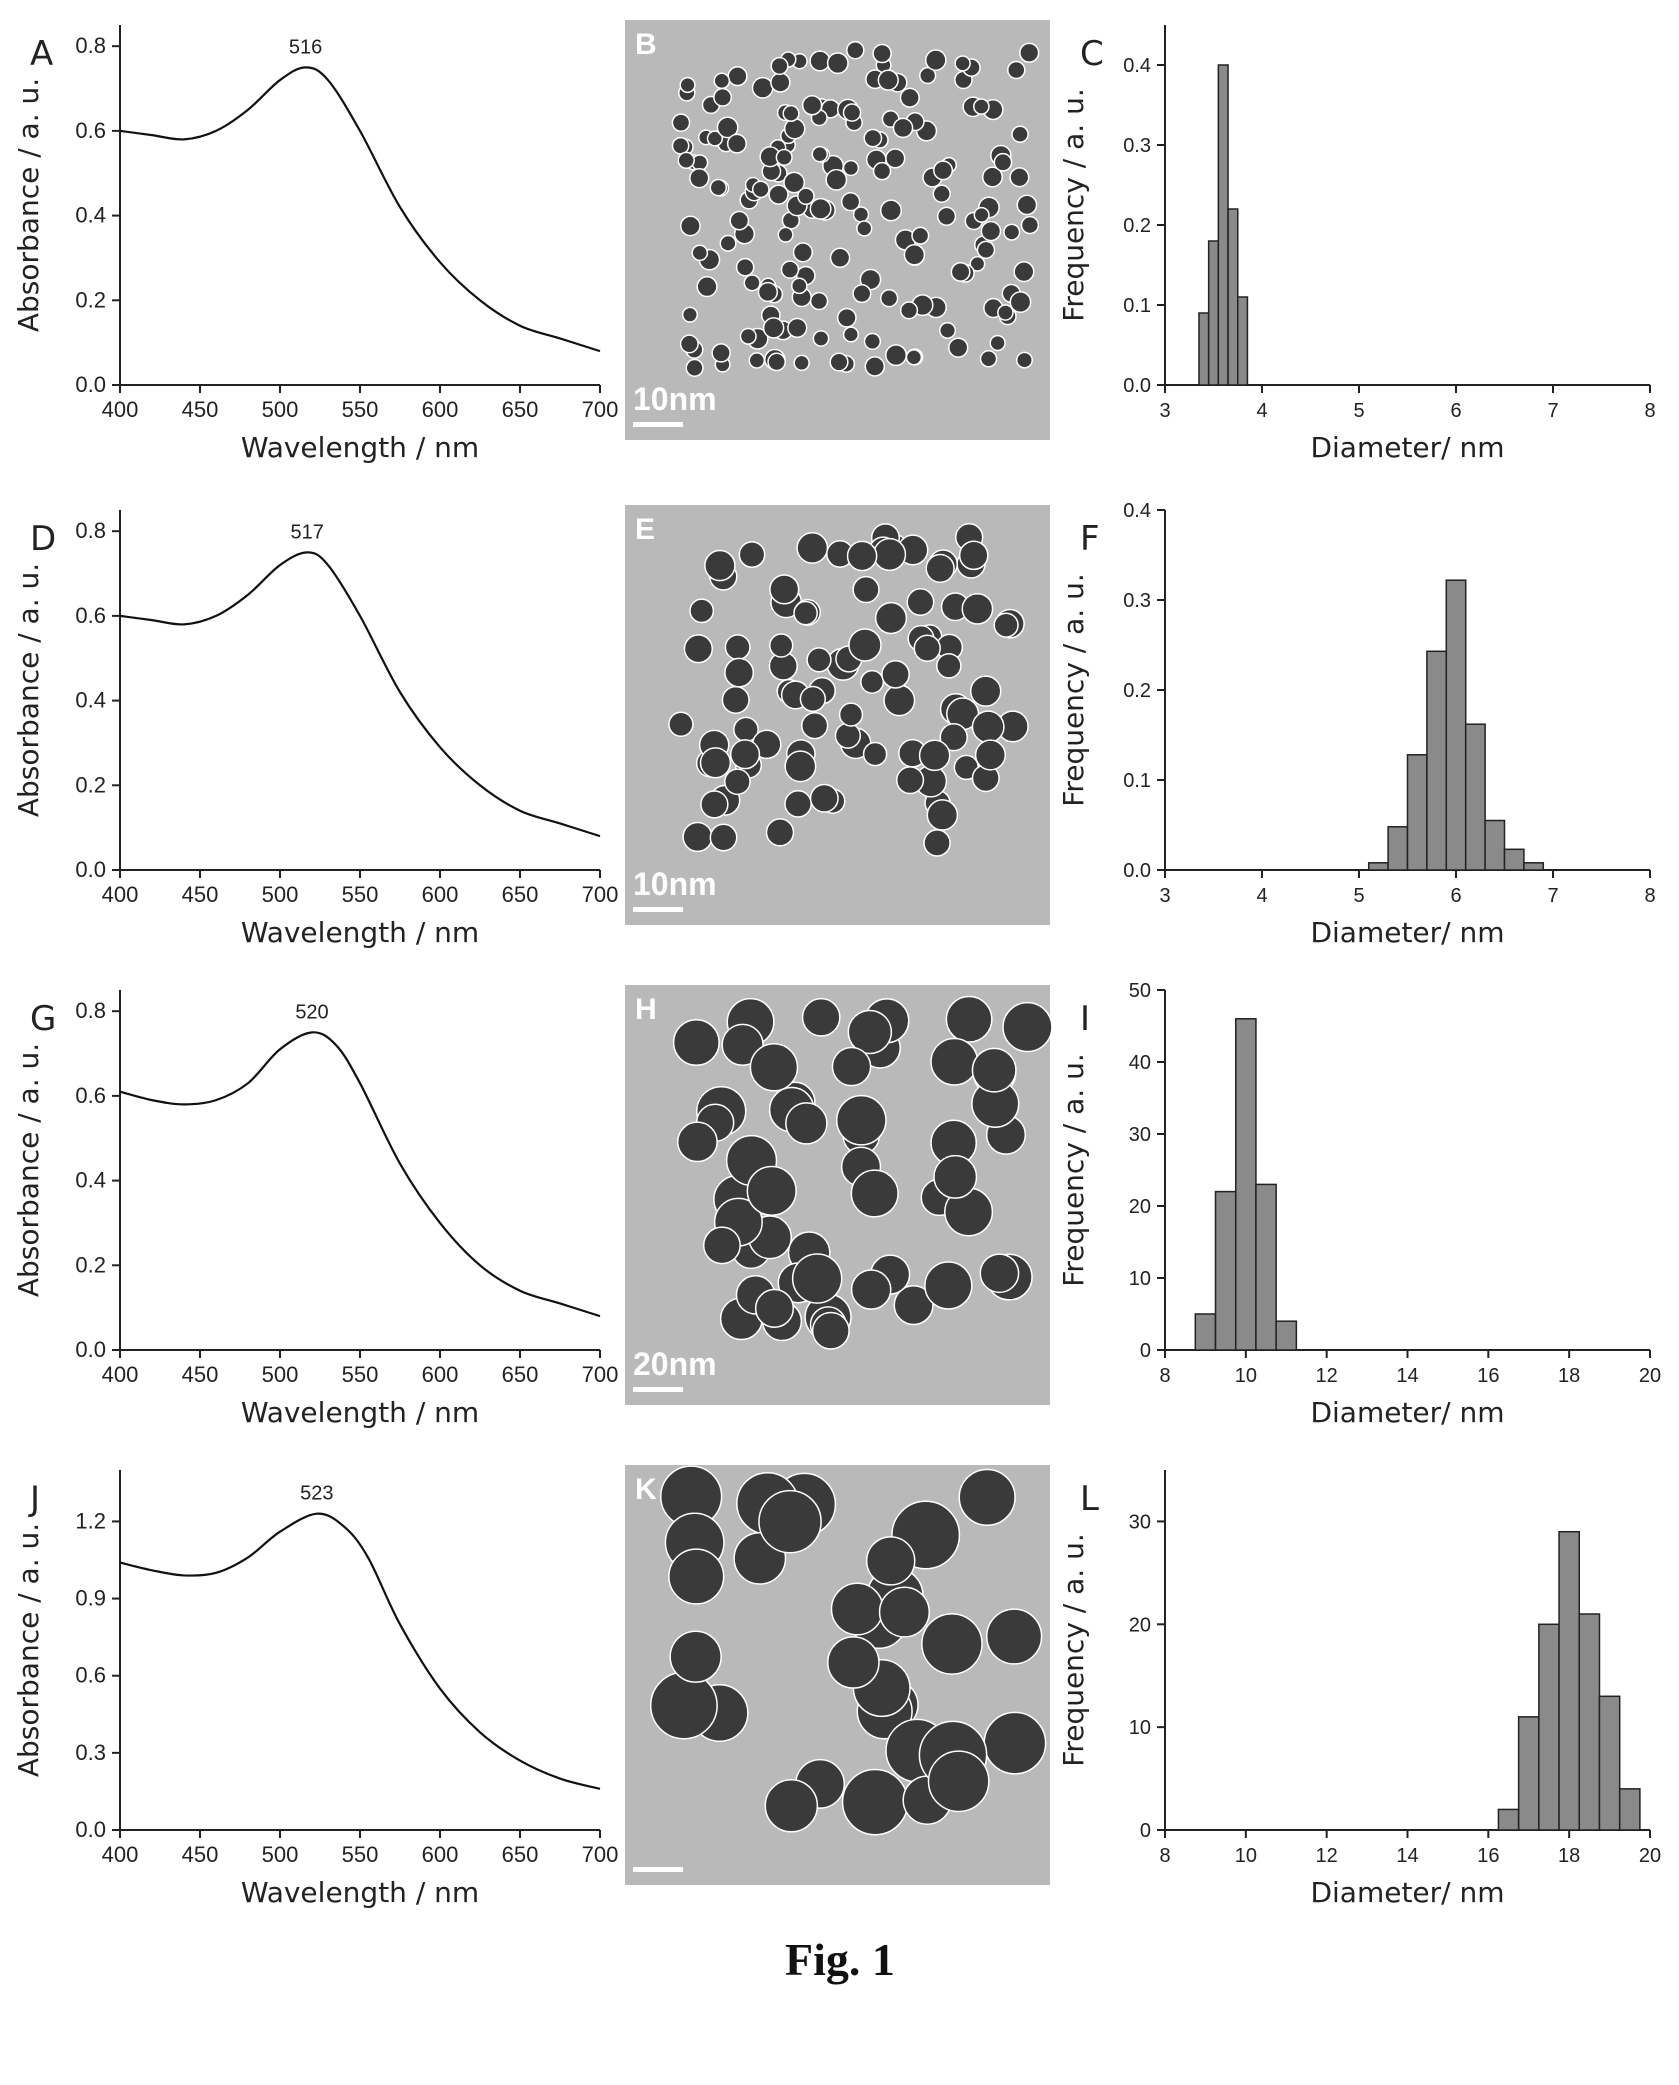 This screenshot has height=2085, width=1679. Describe the element at coordinates (90, 1520) in the screenshot. I see `y-tick-label: 1.2` at that location.